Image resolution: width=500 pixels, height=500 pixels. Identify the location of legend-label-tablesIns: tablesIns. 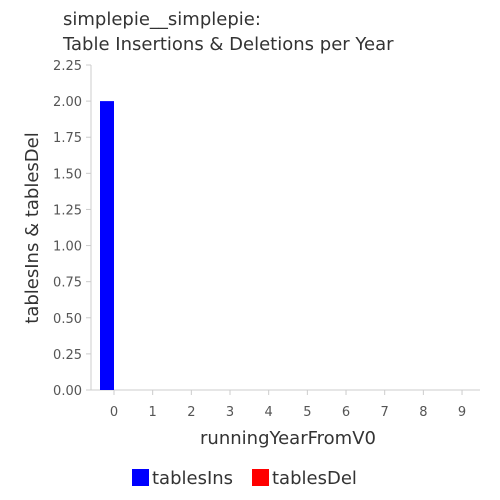
(192, 478).